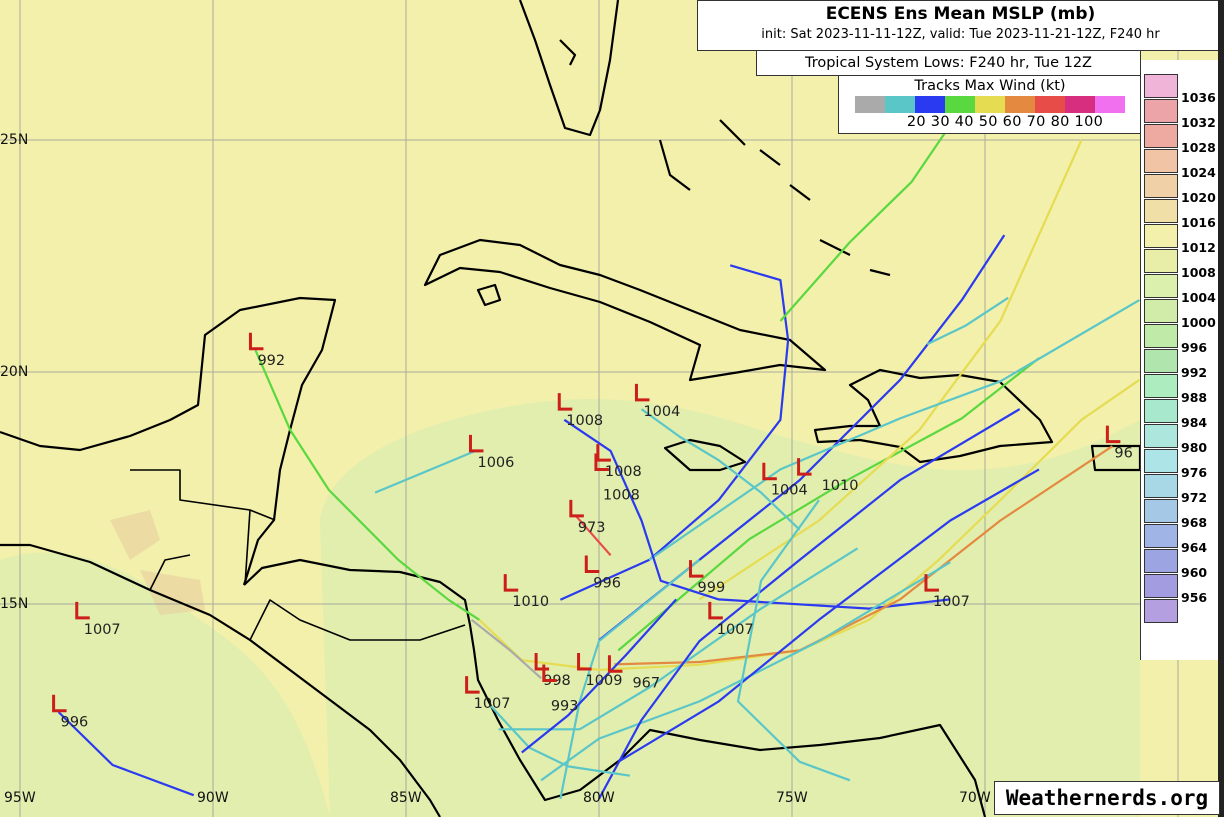  I want to click on lon-label: 85W, so click(406, 798).